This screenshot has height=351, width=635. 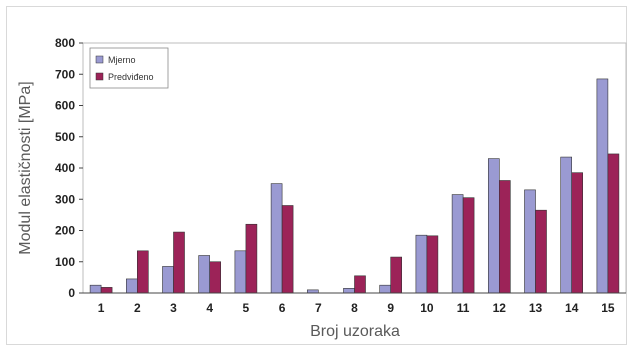 What do you see at coordinates (71, 293) in the screenshot?
I see `y-tick-label: 0` at bounding box center [71, 293].